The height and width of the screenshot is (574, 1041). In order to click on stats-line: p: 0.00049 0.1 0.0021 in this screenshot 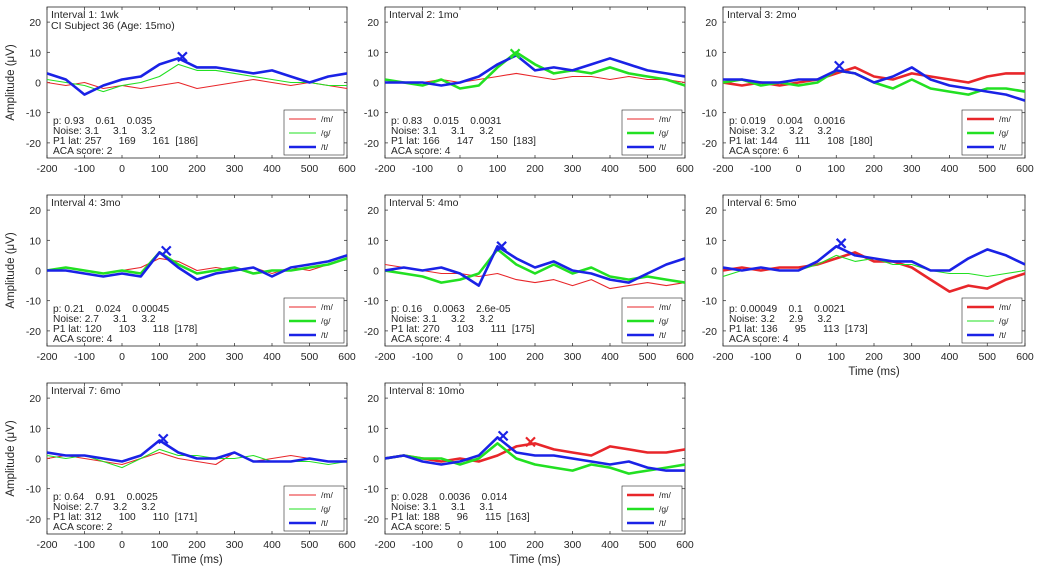, I will do `click(787, 309)`.